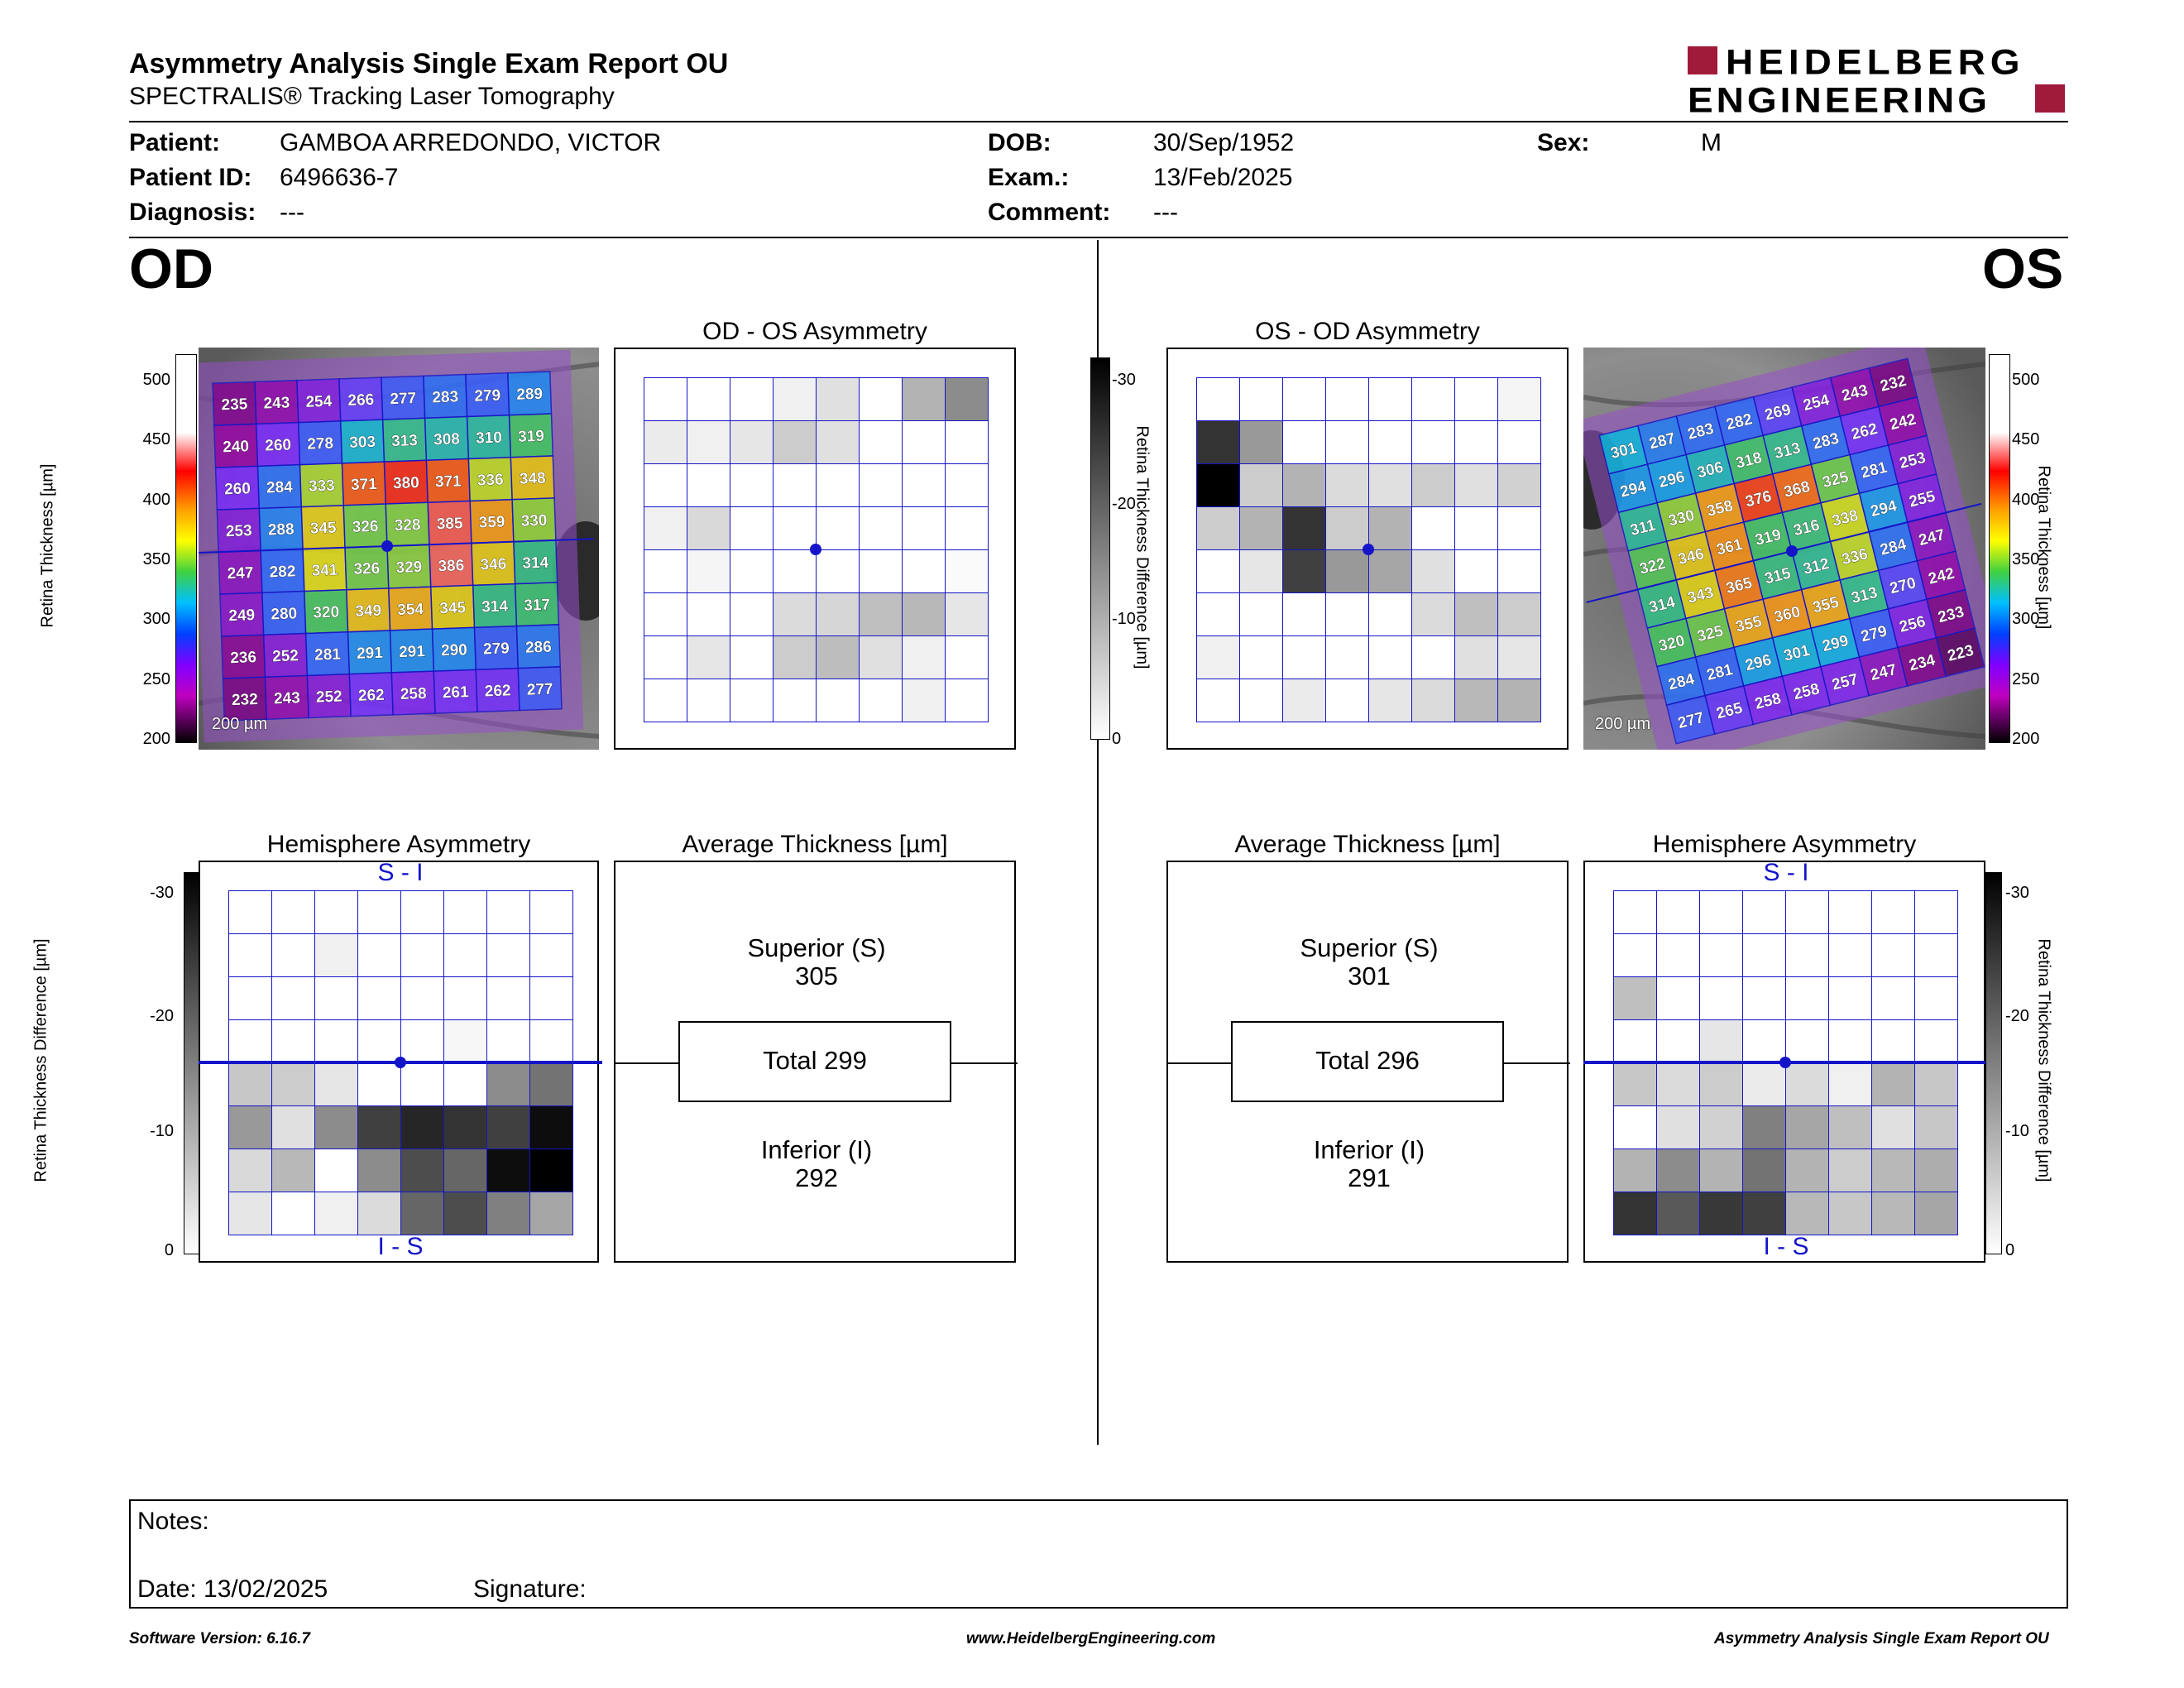 This screenshot has height=1688, width=2184. Describe the element at coordinates (408, 568) in the screenshot. I see `od-thickness-value: 329` at that location.